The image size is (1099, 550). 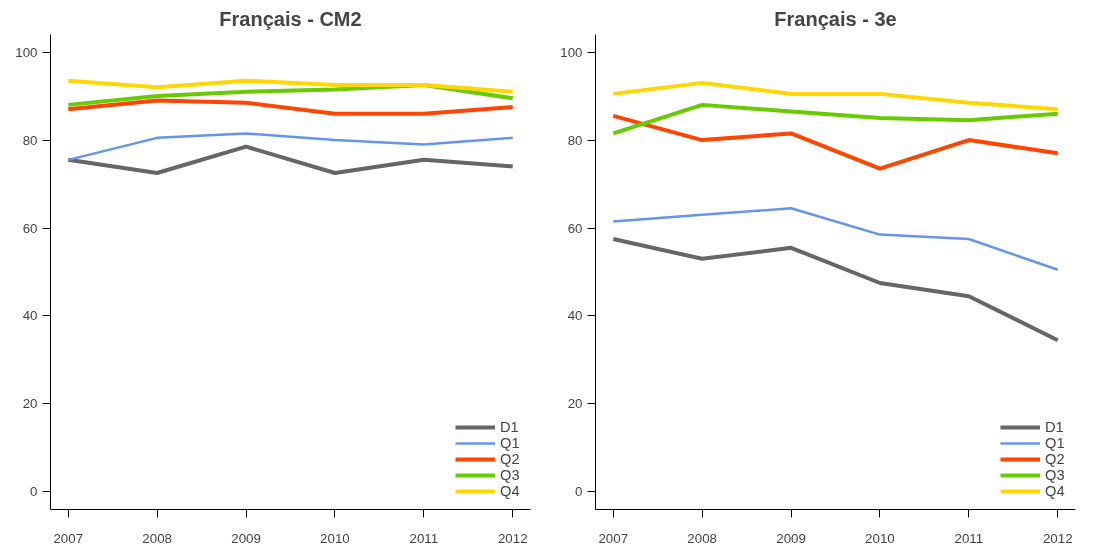 What do you see at coordinates (835, 18) in the screenshot?
I see `chart-title: Français - 3e` at bounding box center [835, 18].